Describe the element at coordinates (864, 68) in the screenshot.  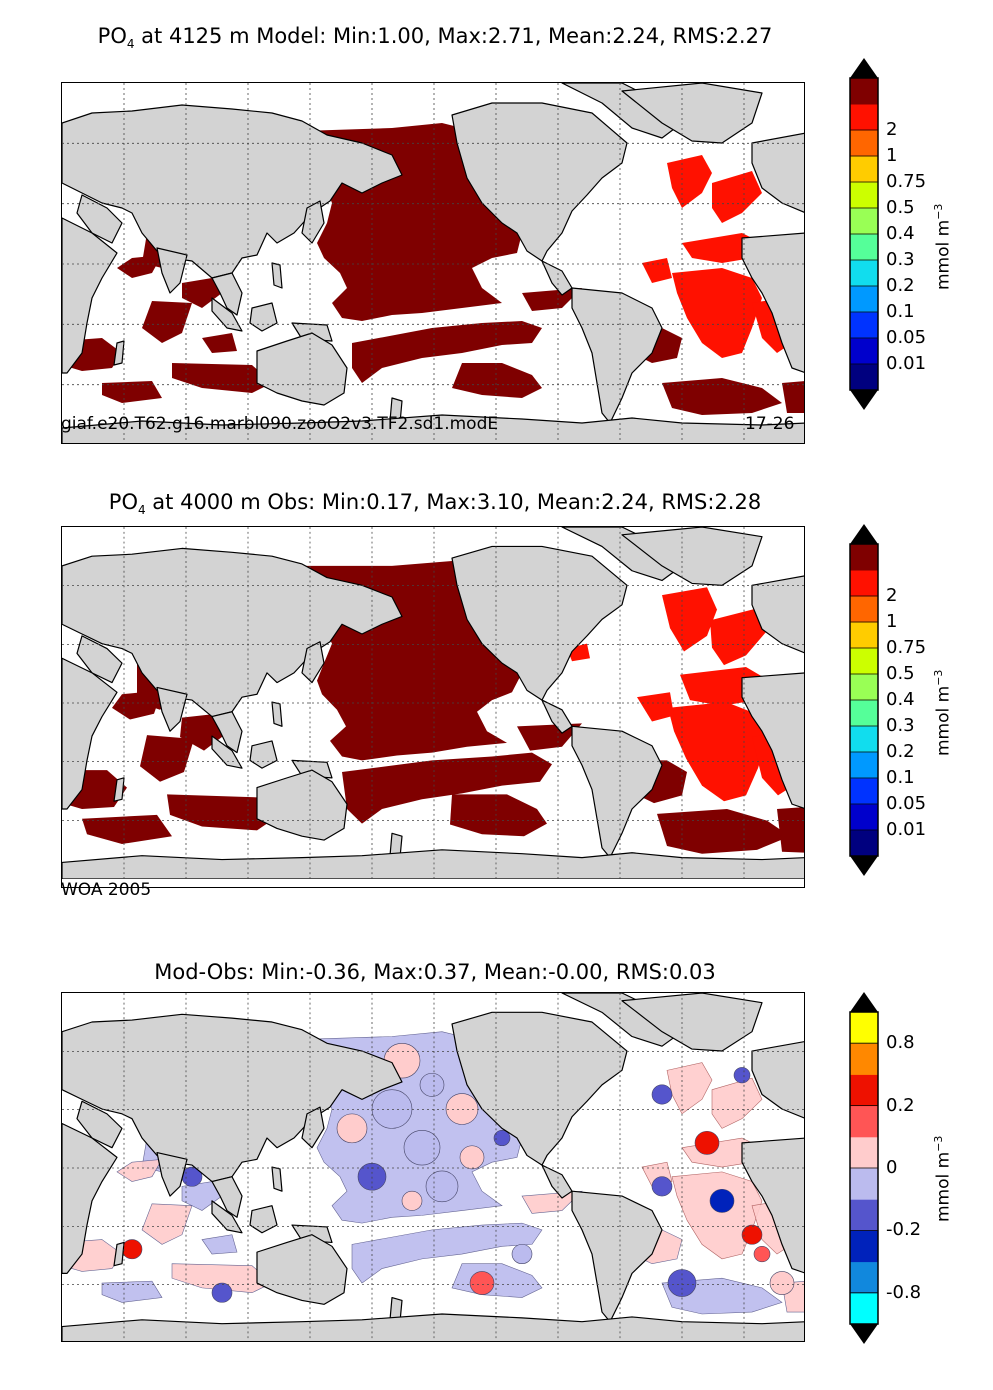
I see `colorbar-extend-top` at that location.